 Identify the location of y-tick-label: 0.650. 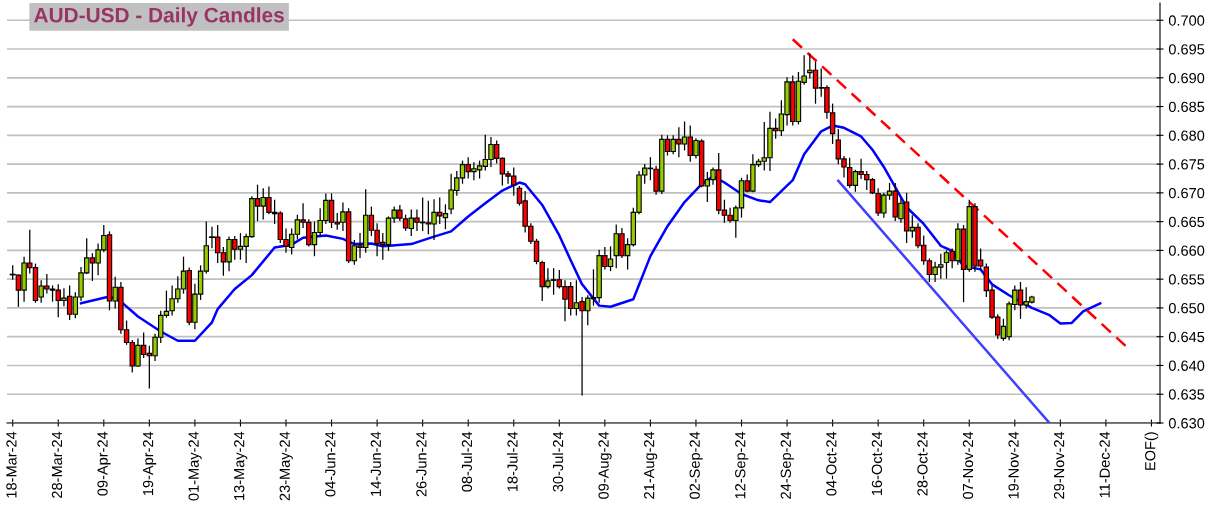
(1186, 308).